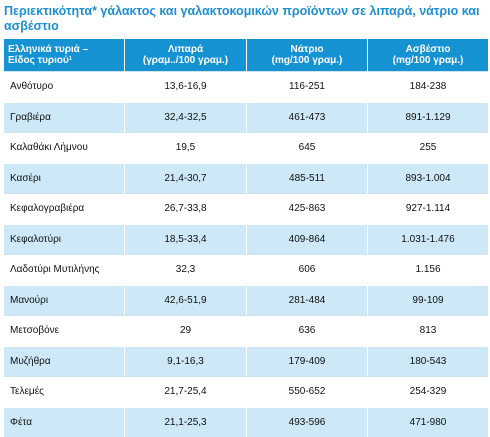 The width and height of the screenshot is (490, 437). I want to click on cell-calcium: 1.156, so click(428, 269).